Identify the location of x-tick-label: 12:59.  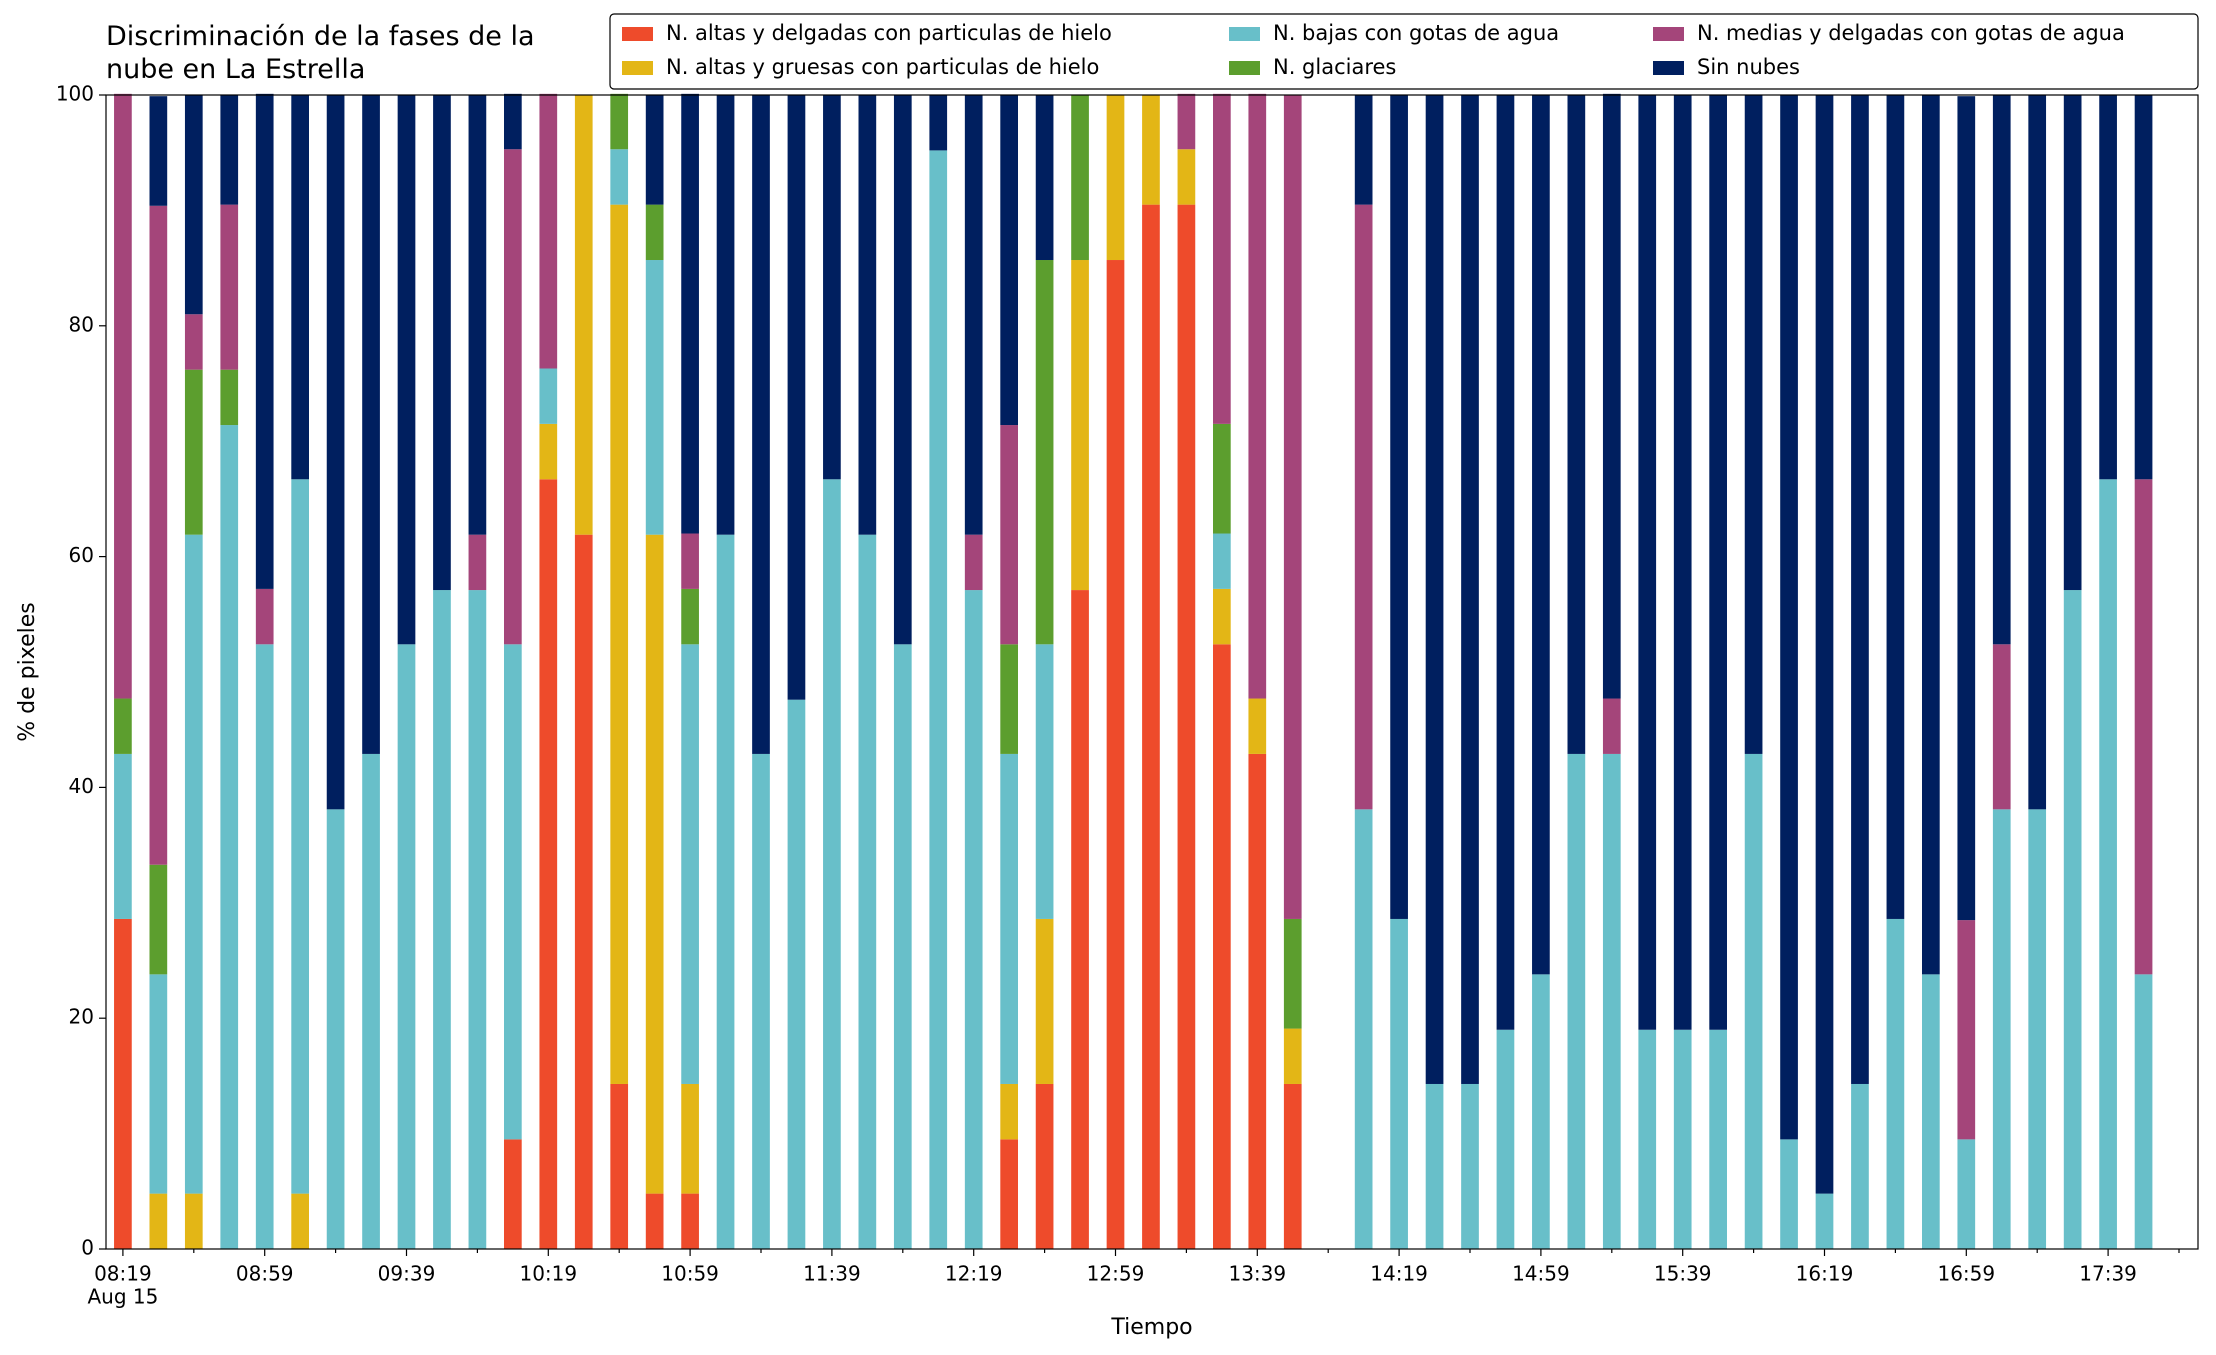
(1116, 1274).